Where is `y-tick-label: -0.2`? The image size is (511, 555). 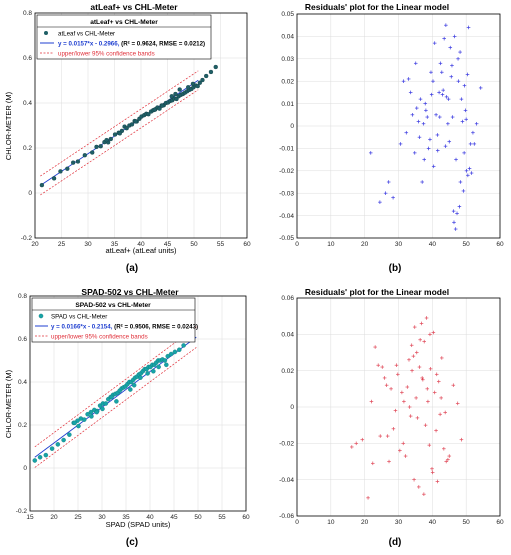 y-tick-label: -0.2 is located at coordinates (22, 511).